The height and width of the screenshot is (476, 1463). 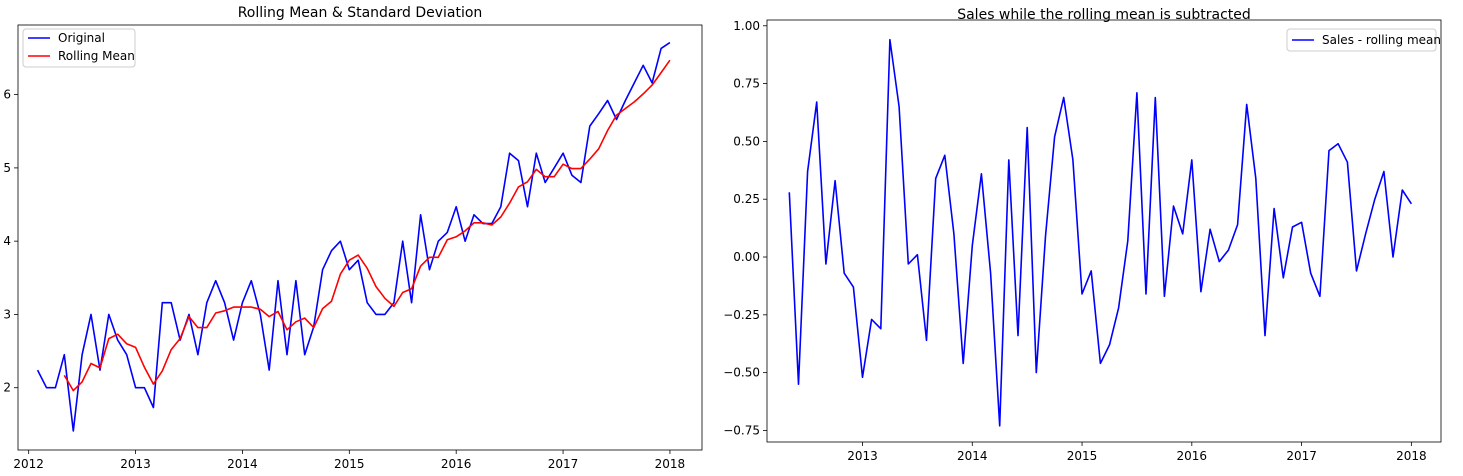 What do you see at coordinates (746, 257) in the screenshot?
I see `y-tick-label: 0.00` at bounding box center [746, 257].